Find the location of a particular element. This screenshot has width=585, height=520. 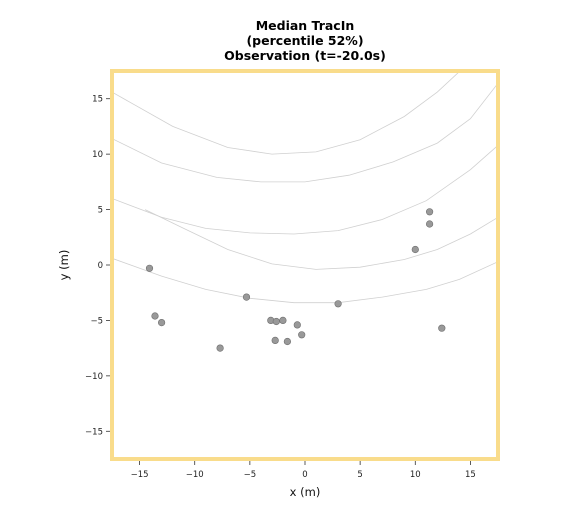

x-tick-label: 15 is located at coordinates (470, 475).